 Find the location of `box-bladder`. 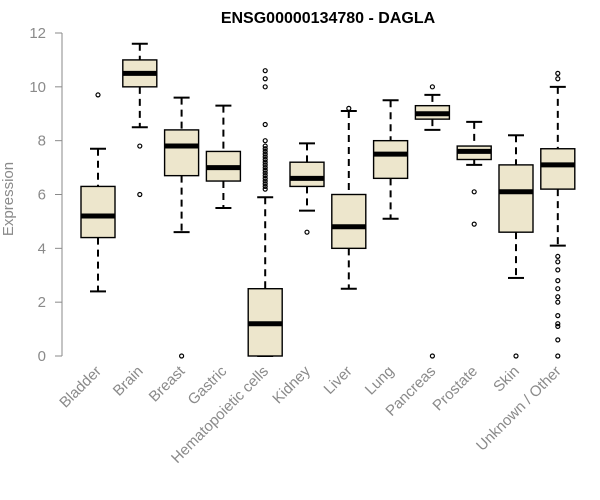

box-bladder is located at coordinates (98, 192).